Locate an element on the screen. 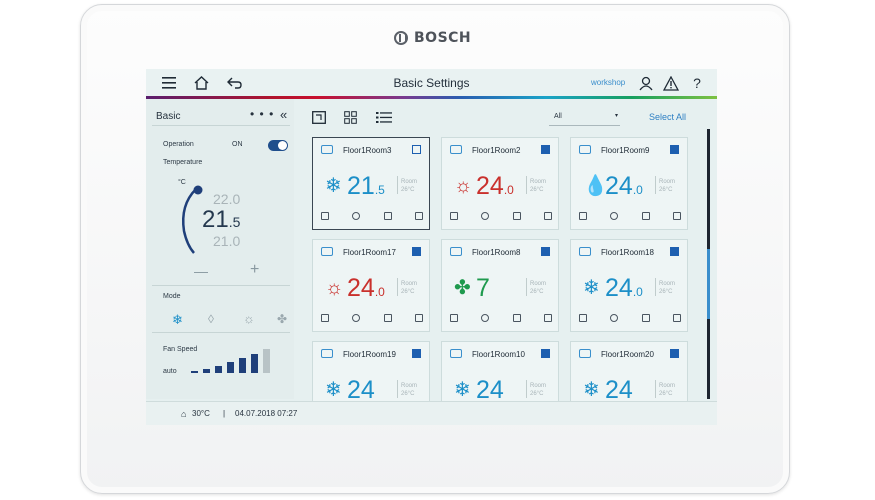 The width and height of the screenshot is (875, 500). increase-temp-button: + is located at coordinates (255, 269).